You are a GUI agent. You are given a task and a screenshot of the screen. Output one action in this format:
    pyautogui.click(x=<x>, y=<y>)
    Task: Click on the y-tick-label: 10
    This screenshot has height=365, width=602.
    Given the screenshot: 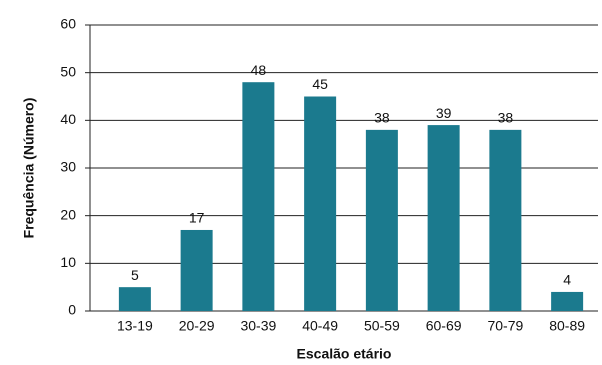 What is the action you would take?
    pyautogui.click(x=68, y=262)
    